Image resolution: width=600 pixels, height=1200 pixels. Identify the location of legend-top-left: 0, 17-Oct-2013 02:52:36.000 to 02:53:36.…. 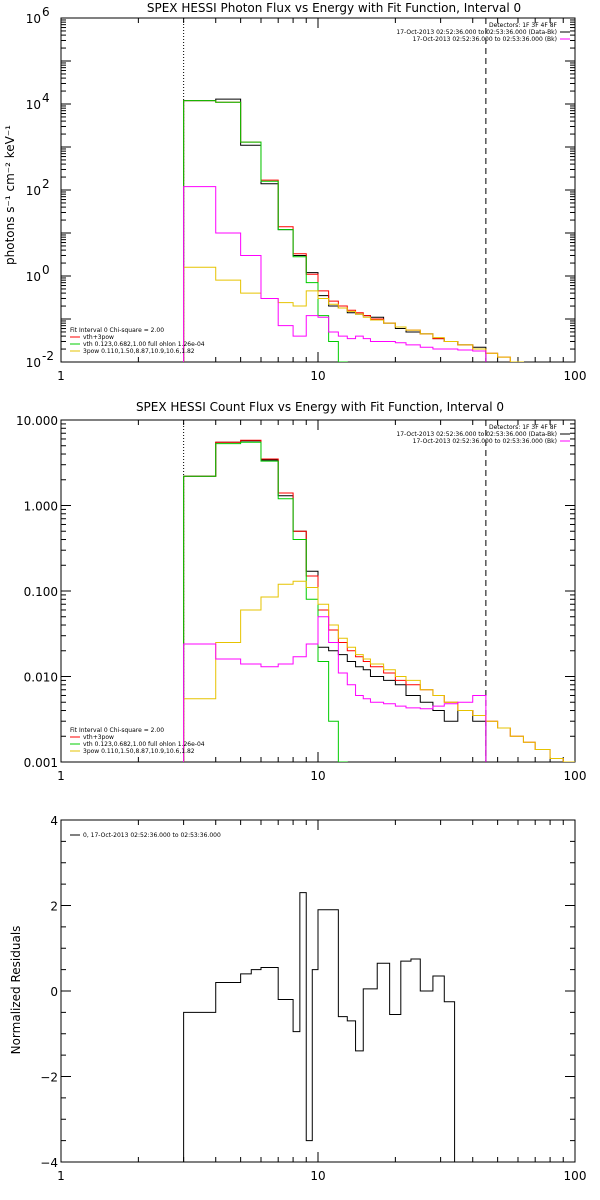
(145, 835).